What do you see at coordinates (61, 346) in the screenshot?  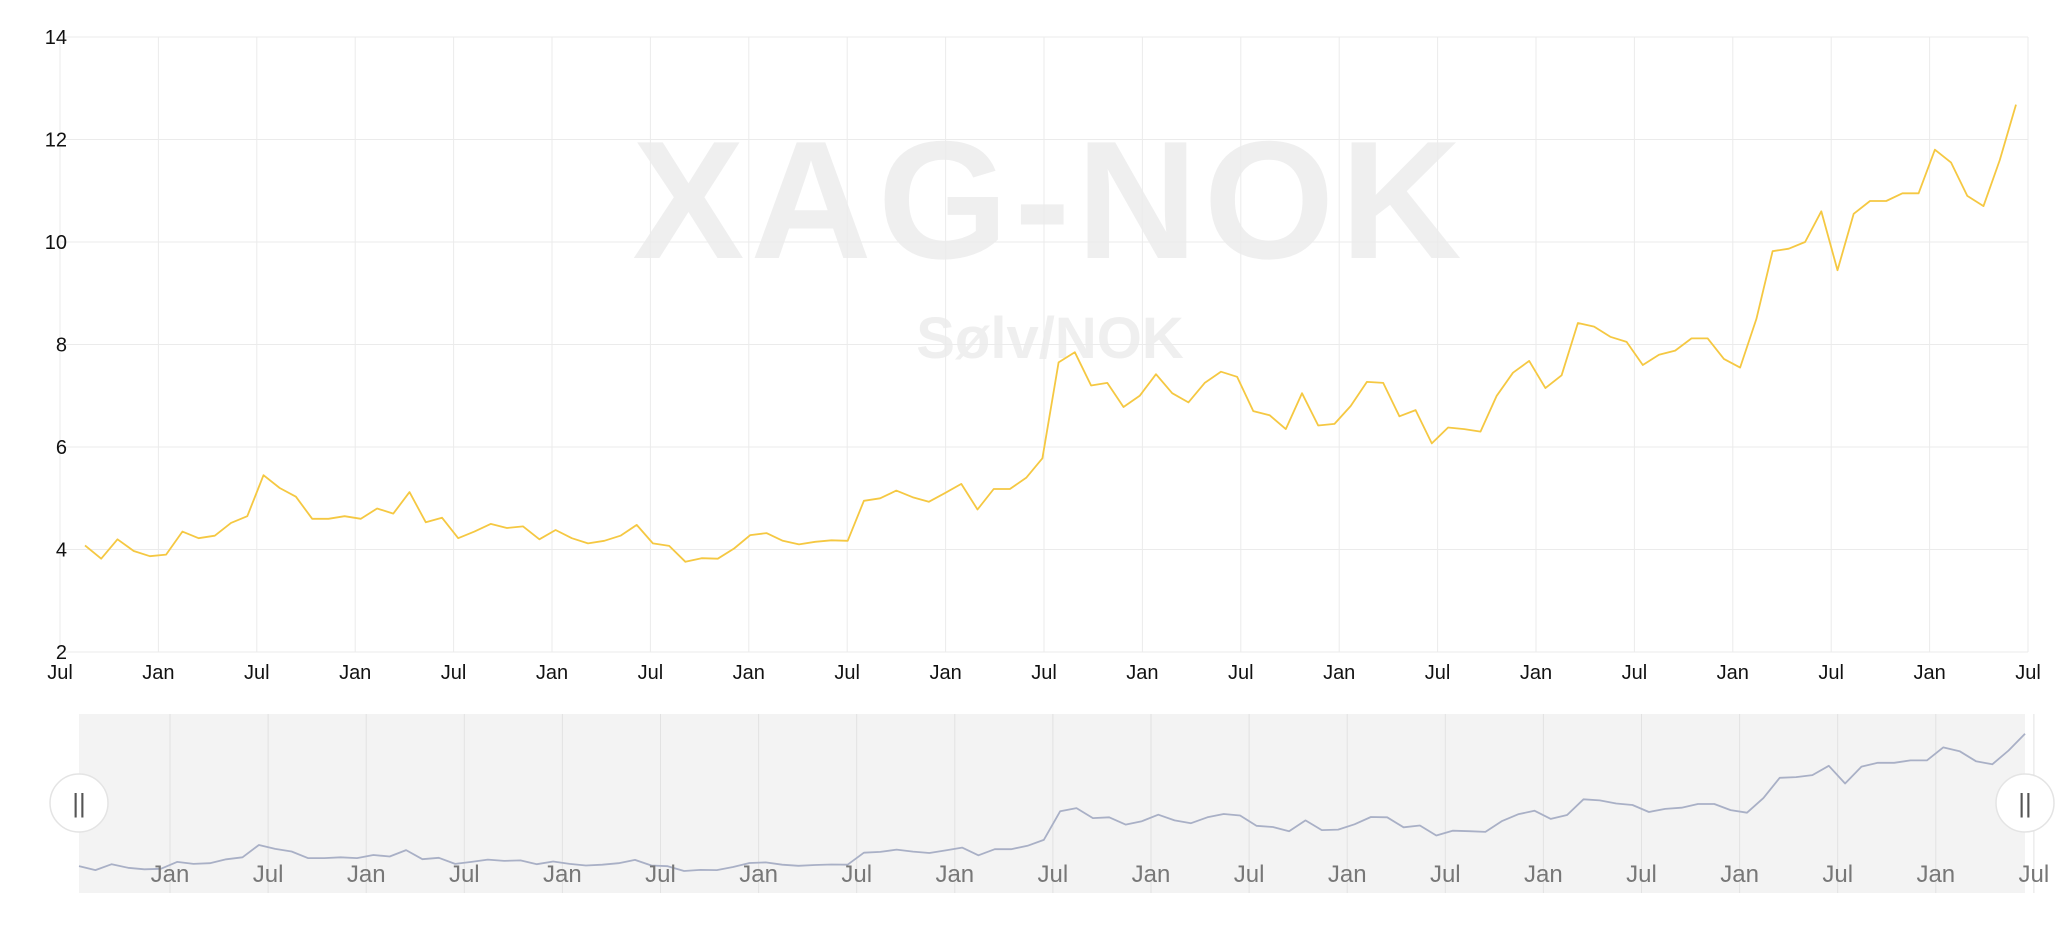 I see `y-tick-label: 8` at bounding box center [61, 346].